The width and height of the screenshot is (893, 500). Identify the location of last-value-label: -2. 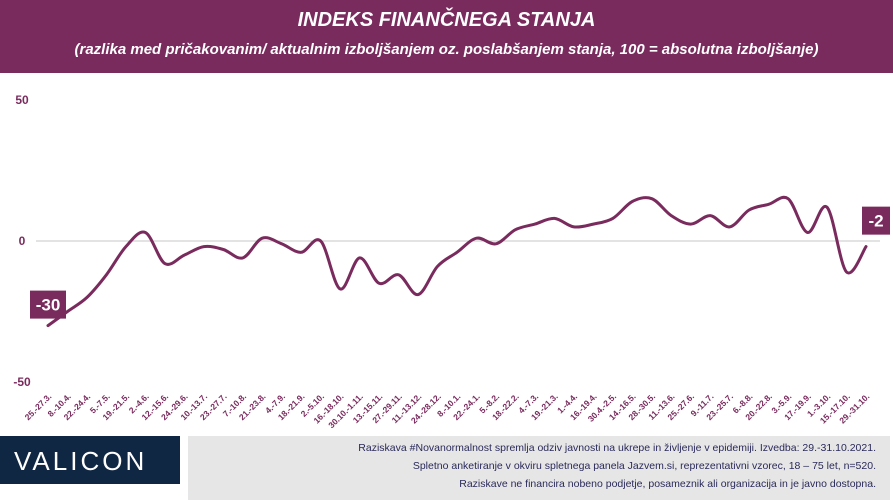
(875, 221).